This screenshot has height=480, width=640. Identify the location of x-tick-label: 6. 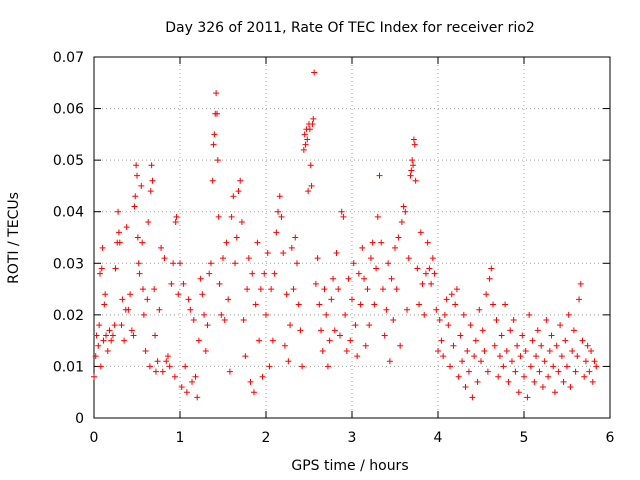
(610, 438).